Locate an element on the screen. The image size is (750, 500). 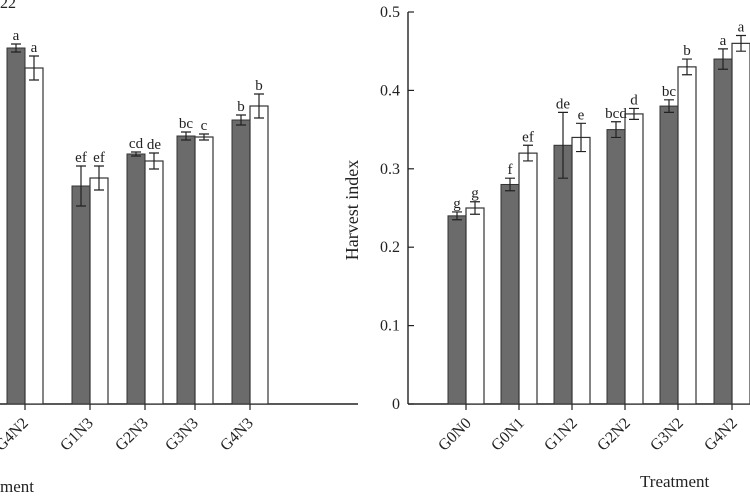
right-significance-letter: bcd is located at coordinates (616, 114).